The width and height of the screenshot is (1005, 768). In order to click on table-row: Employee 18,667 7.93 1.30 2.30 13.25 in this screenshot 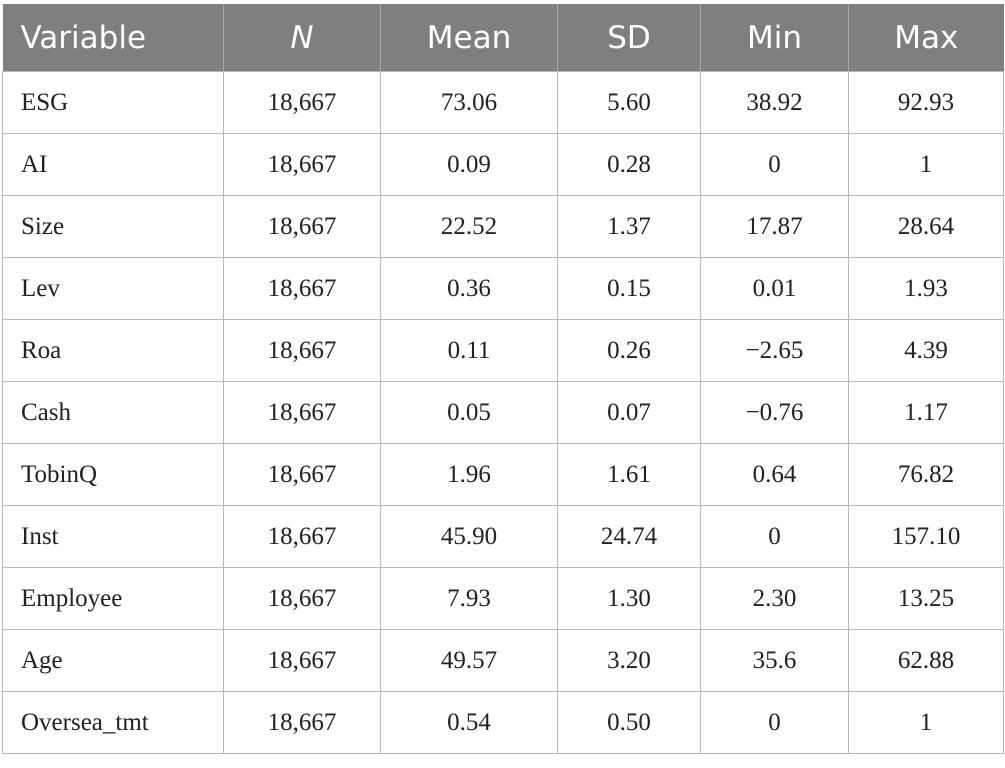, I will do `click(503, 598)`.